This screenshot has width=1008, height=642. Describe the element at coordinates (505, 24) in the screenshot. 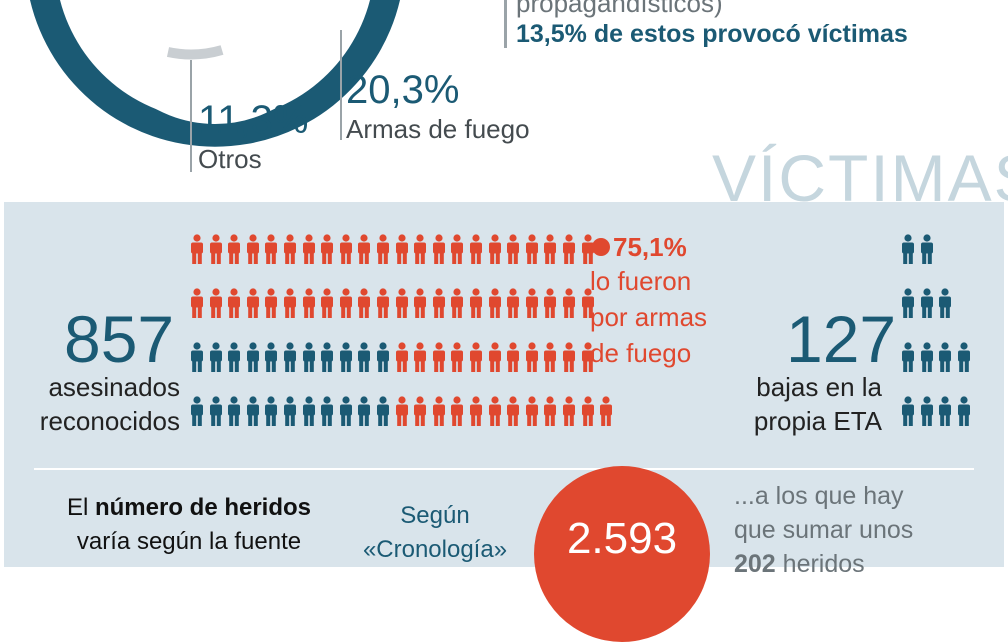

I see `accent-bar` at that location.